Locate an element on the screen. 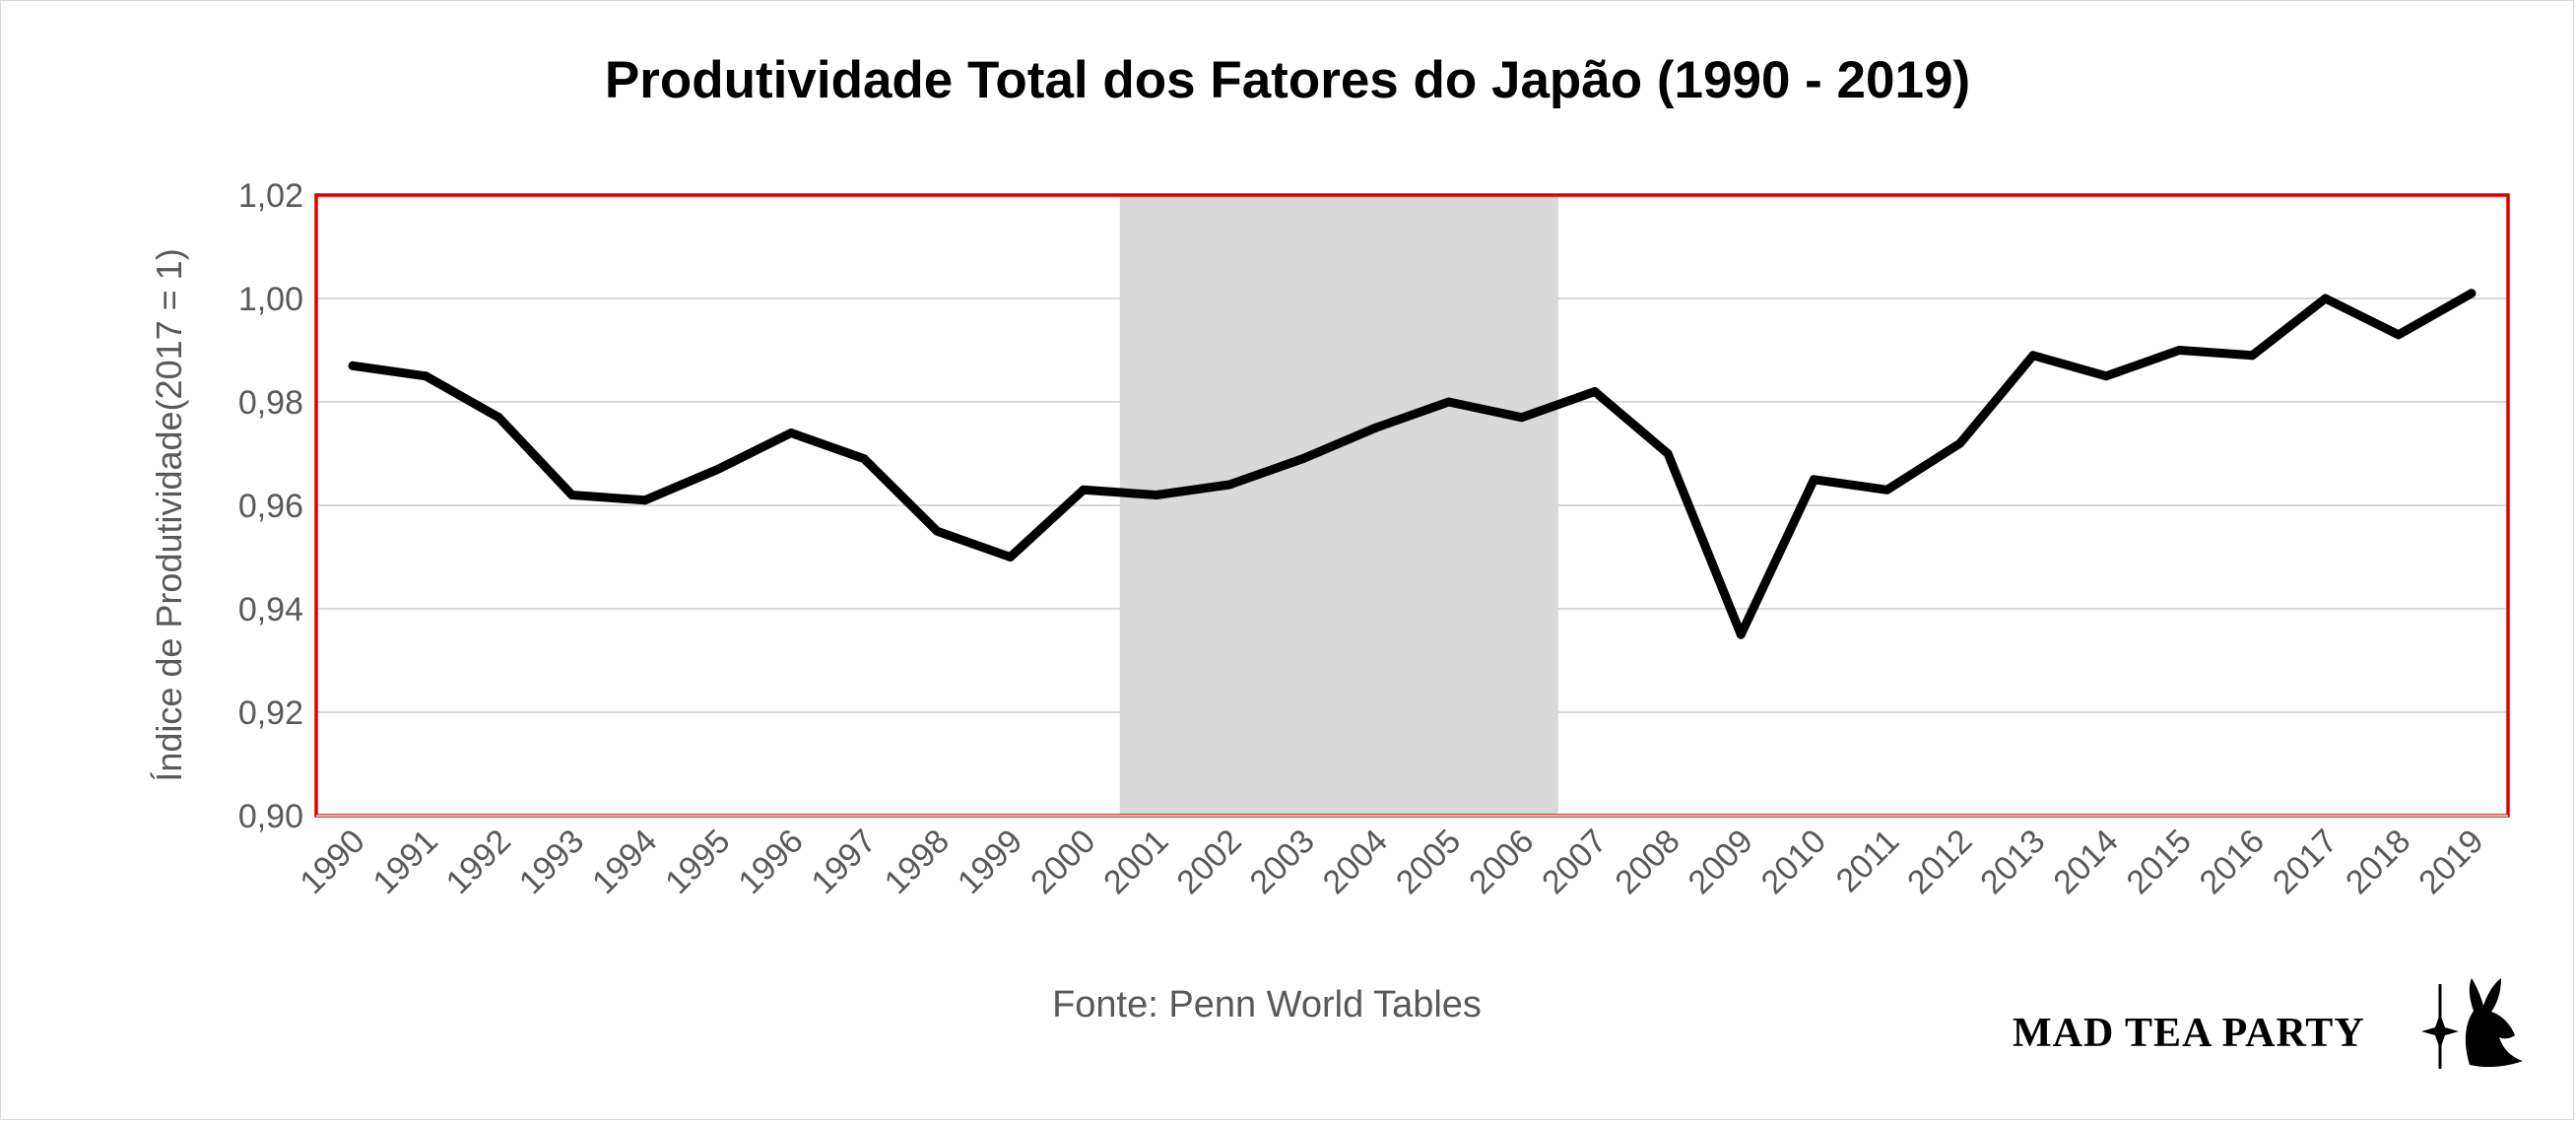 This screenshot has height=1122, width=2576. data-point-2000 is located at coordinates (1084, 490).